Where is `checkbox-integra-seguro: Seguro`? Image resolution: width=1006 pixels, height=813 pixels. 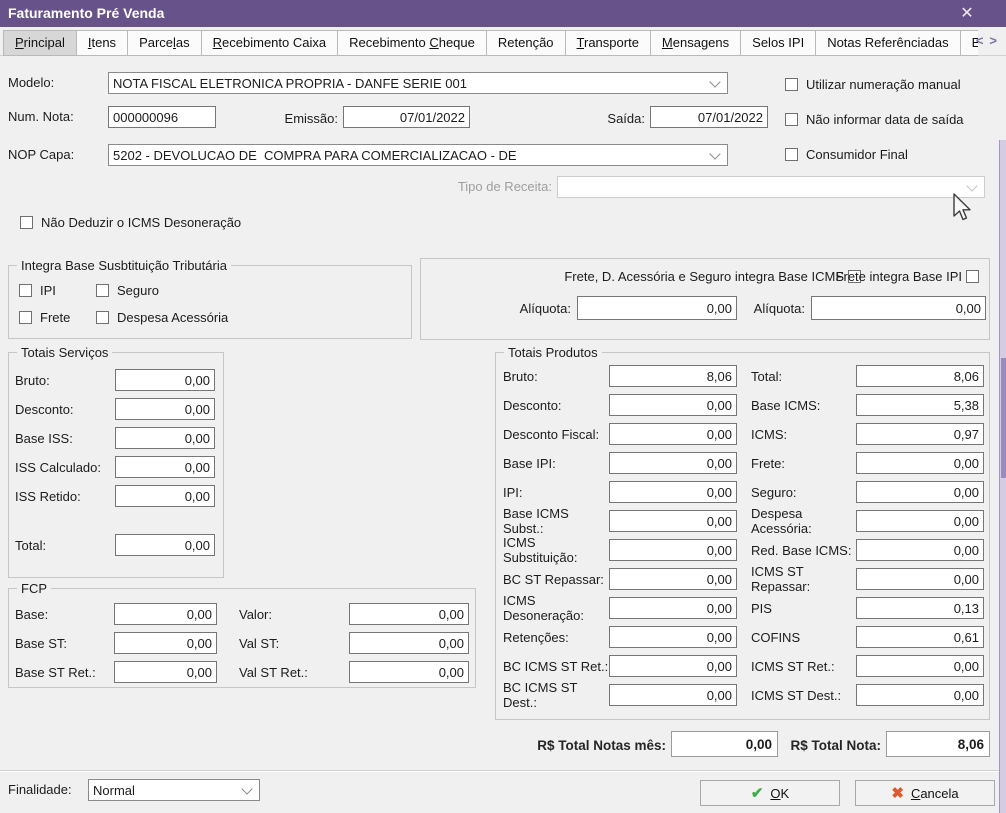 checkbox-integra-seguro: Seguro is located at coordinates (127, 290).